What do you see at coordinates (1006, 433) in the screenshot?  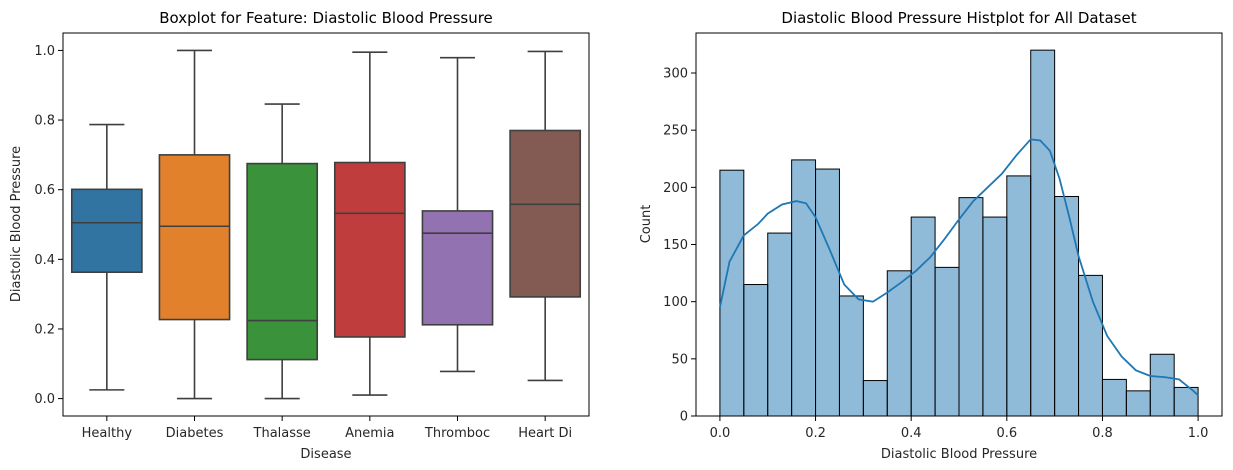 I see `histogram-x-tick-label: 0.6` at bounding box center [1006, 433].